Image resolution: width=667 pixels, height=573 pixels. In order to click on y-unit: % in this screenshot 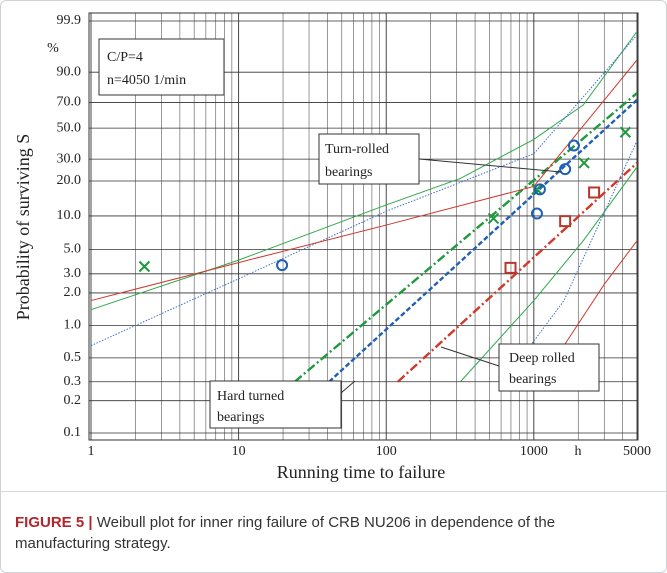, I will do `click(53, 48)`.